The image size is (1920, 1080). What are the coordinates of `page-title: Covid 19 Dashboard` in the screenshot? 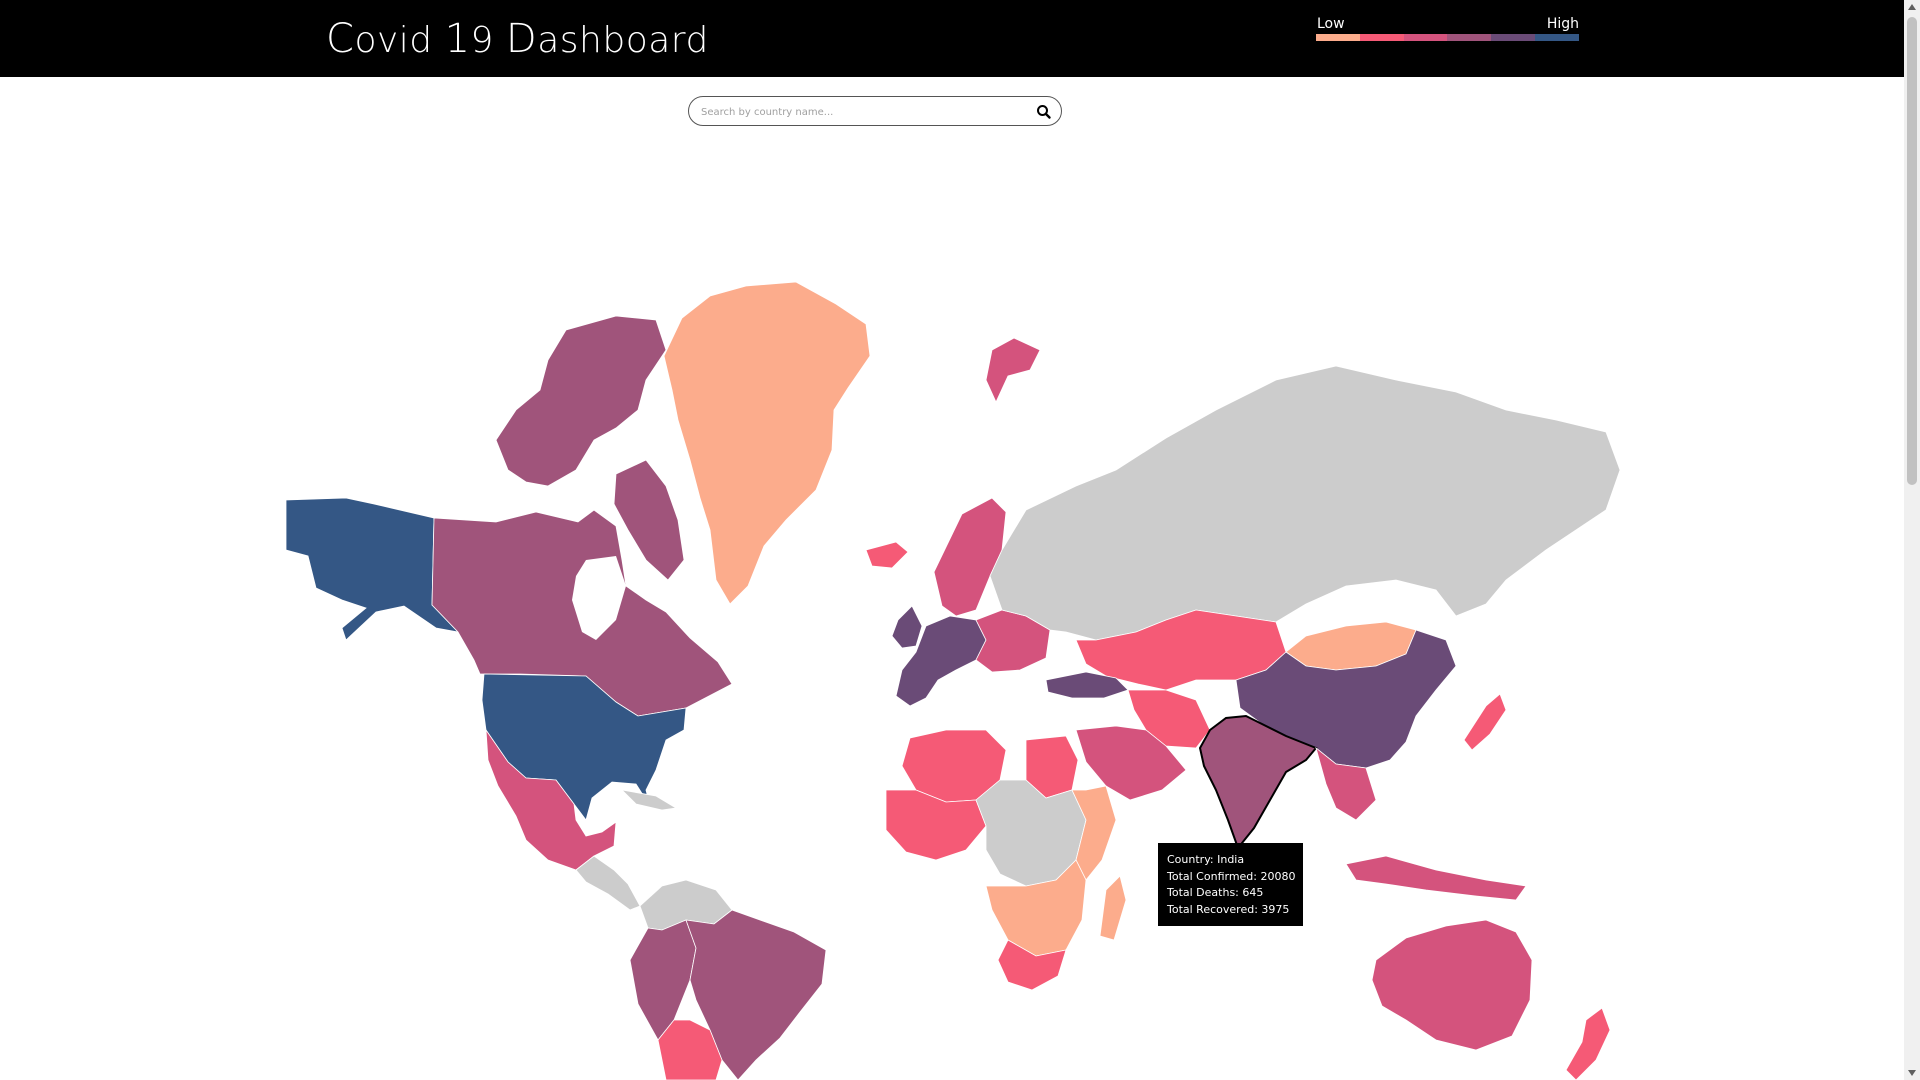 It's located at (517, 39).